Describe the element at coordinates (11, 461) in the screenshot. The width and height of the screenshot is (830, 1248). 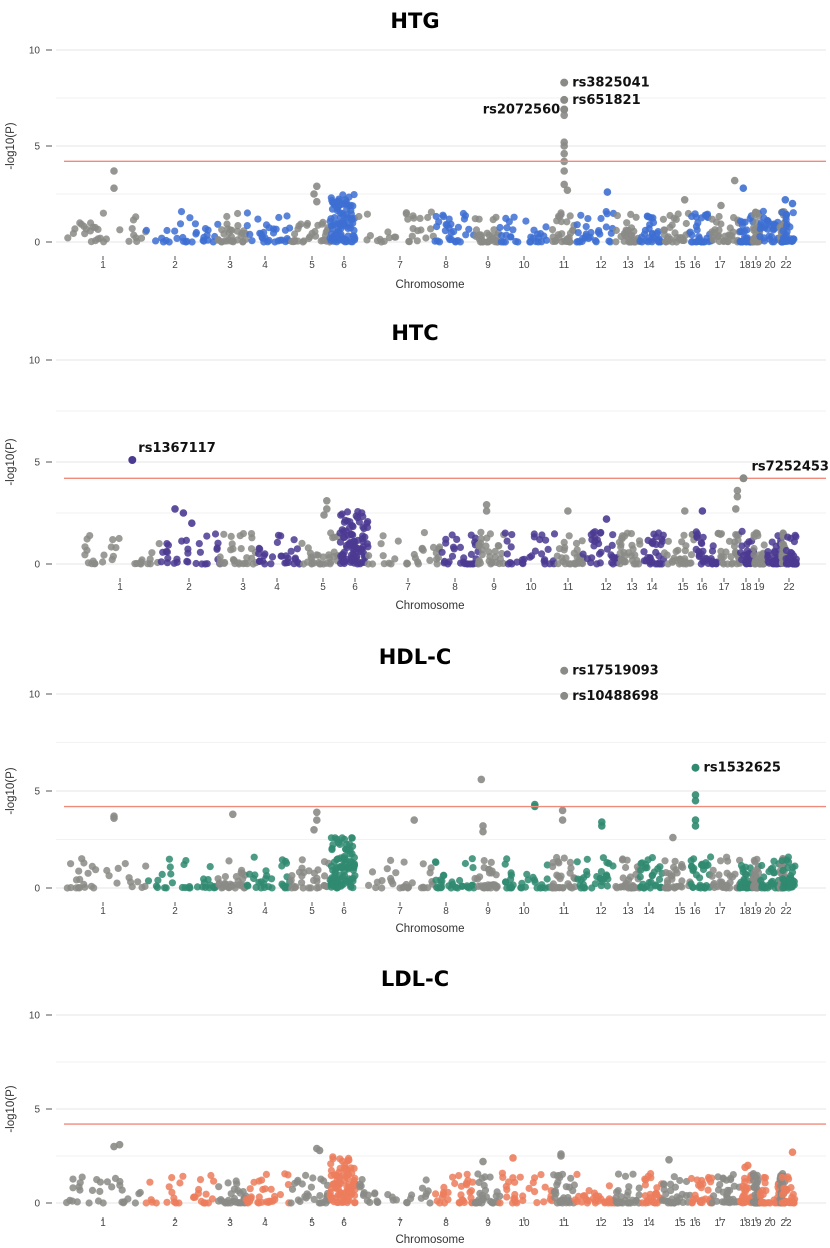
I see `y-axis-label: -log10(P)` at that location.